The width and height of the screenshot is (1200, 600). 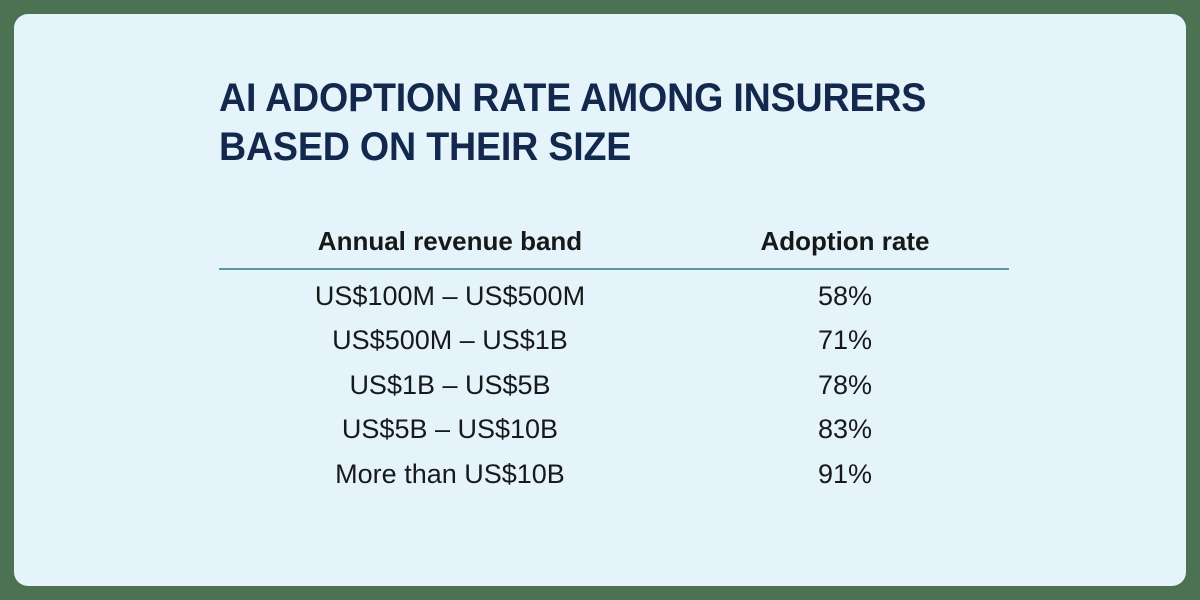 What do you see at coordinates (614, 430) in the screenshot?
I see `table-row: US$5B – US$10B 83%` at bounding box center [614, 430].